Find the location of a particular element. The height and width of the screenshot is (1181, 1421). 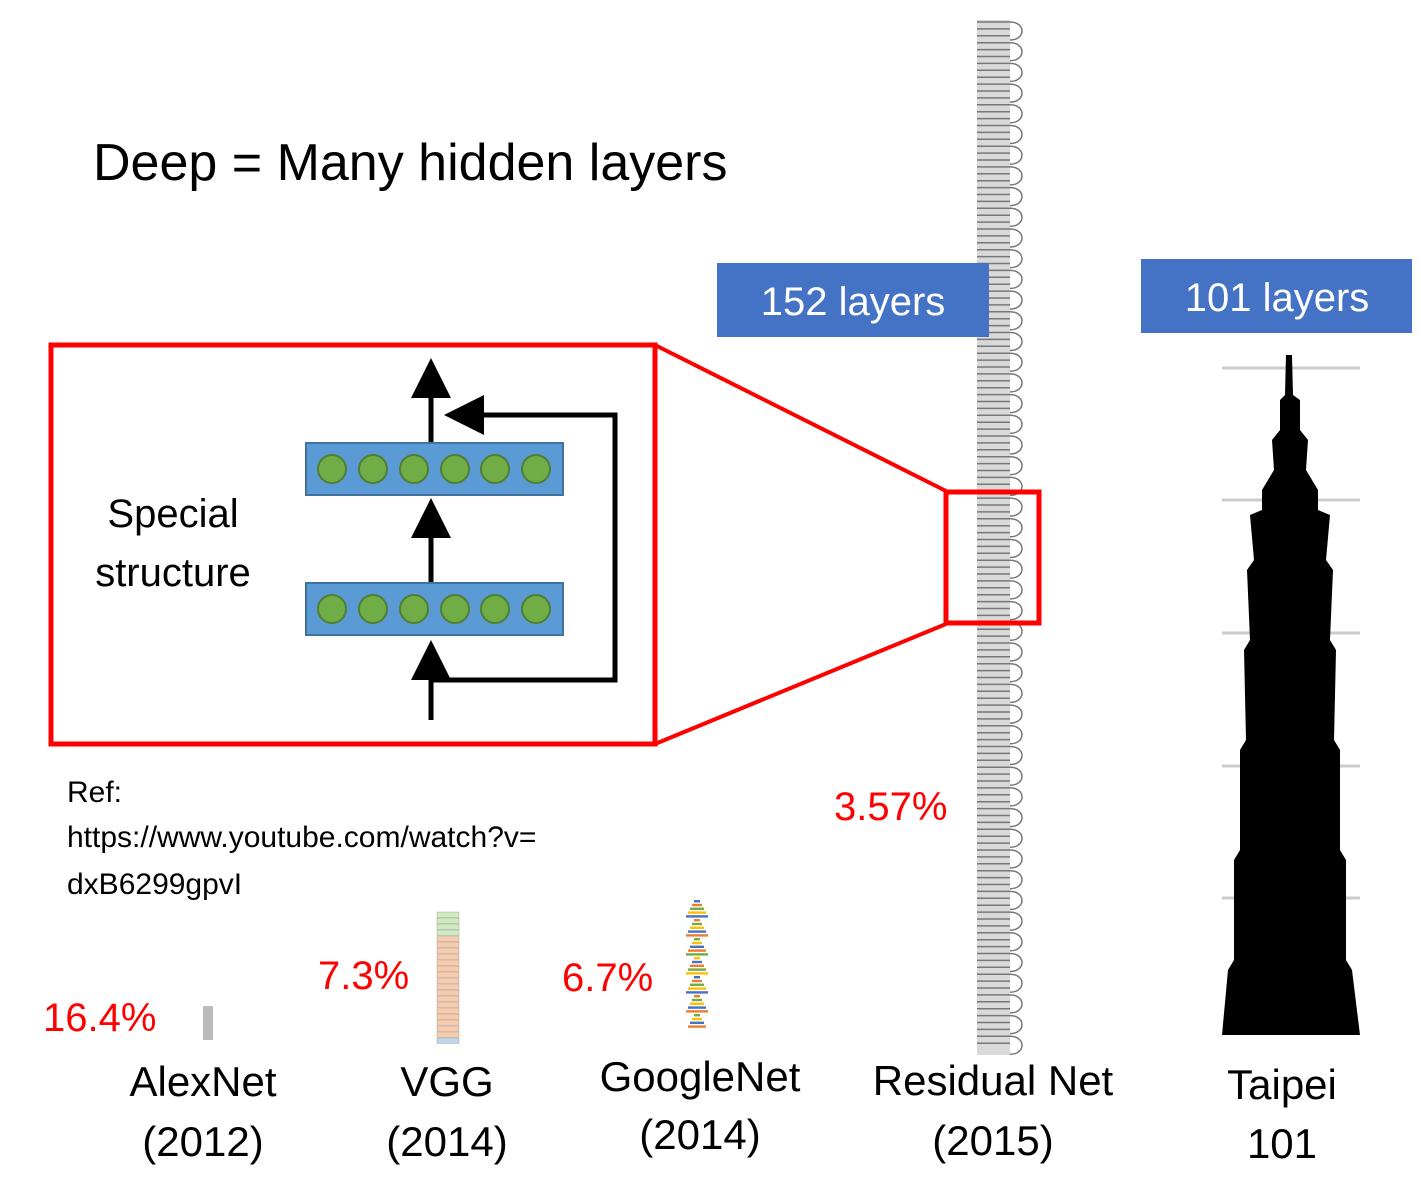

arrows is located at coordinates (514, 539).